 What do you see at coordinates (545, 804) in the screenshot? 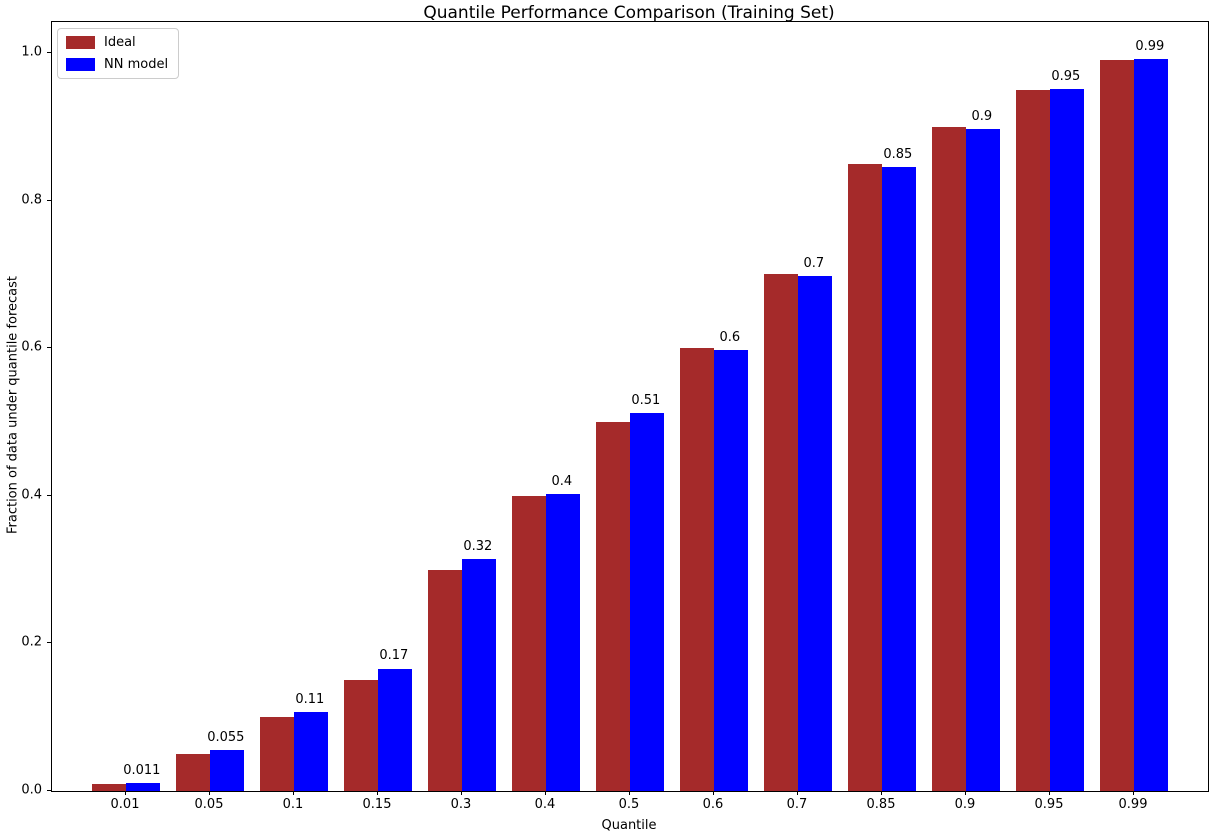
I see `x-tick-label: 0.4` at bounding box center [545, 804].